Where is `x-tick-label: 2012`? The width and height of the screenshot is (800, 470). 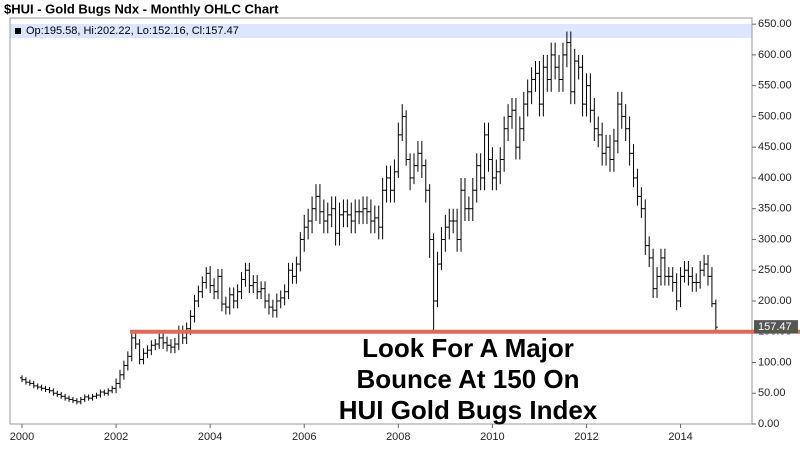
x-tick-label: 2012 is located at coordinates (586, 437).